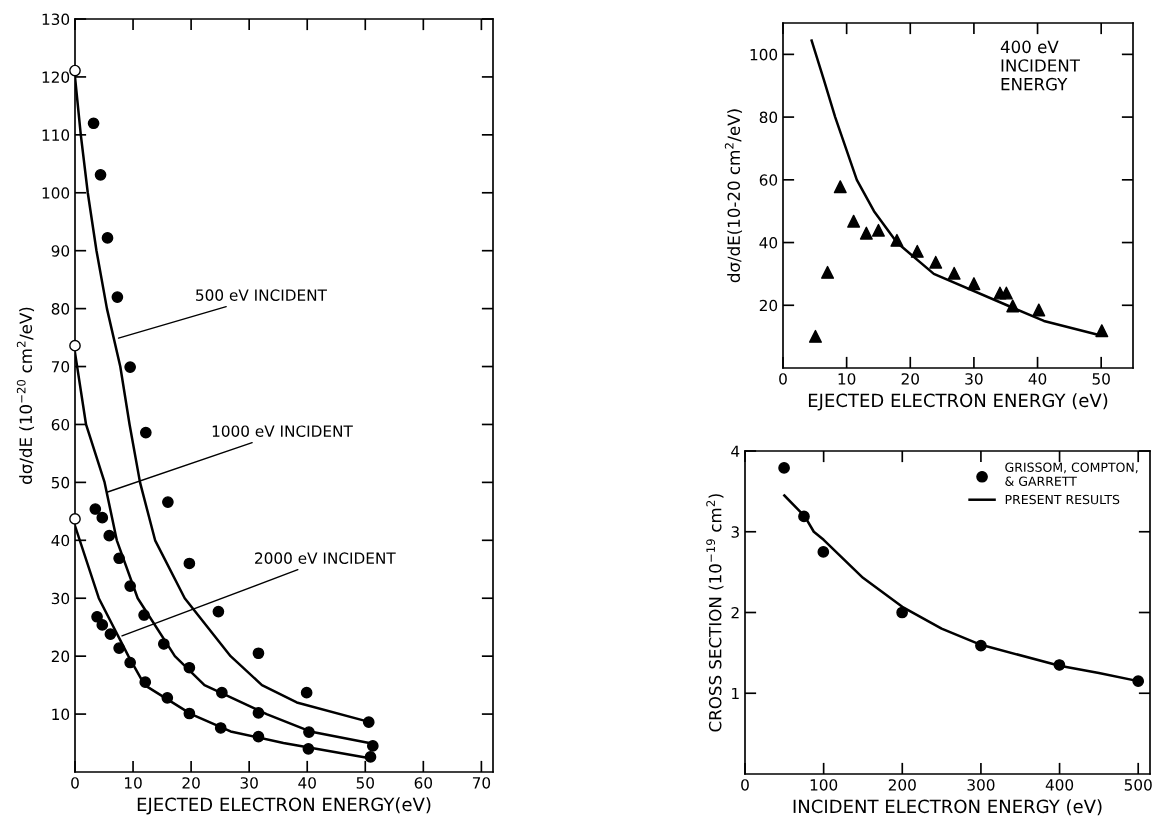 The width and height of the screenshot is (1162, 820). Describe the element at coordinates (325, 558) in the screenshot. I see `annotation: 2000 eV INCIDENT` at that location.